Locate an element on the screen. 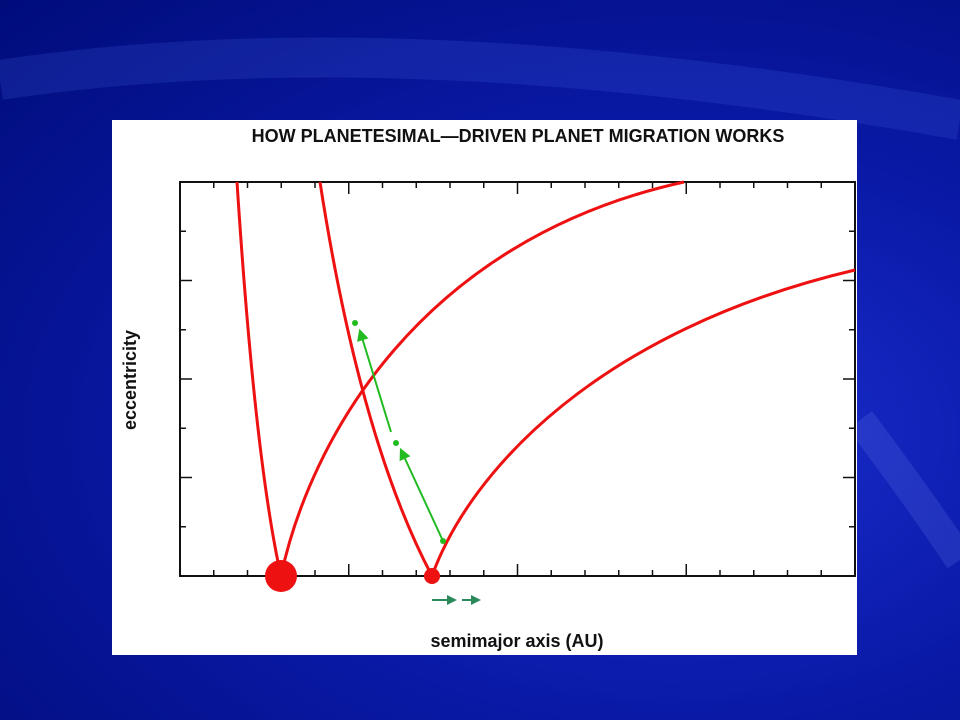 This screenshot has height=720, width=960. x-axis-label: semimajor axis (AU) is located at coordinates (516, 641).